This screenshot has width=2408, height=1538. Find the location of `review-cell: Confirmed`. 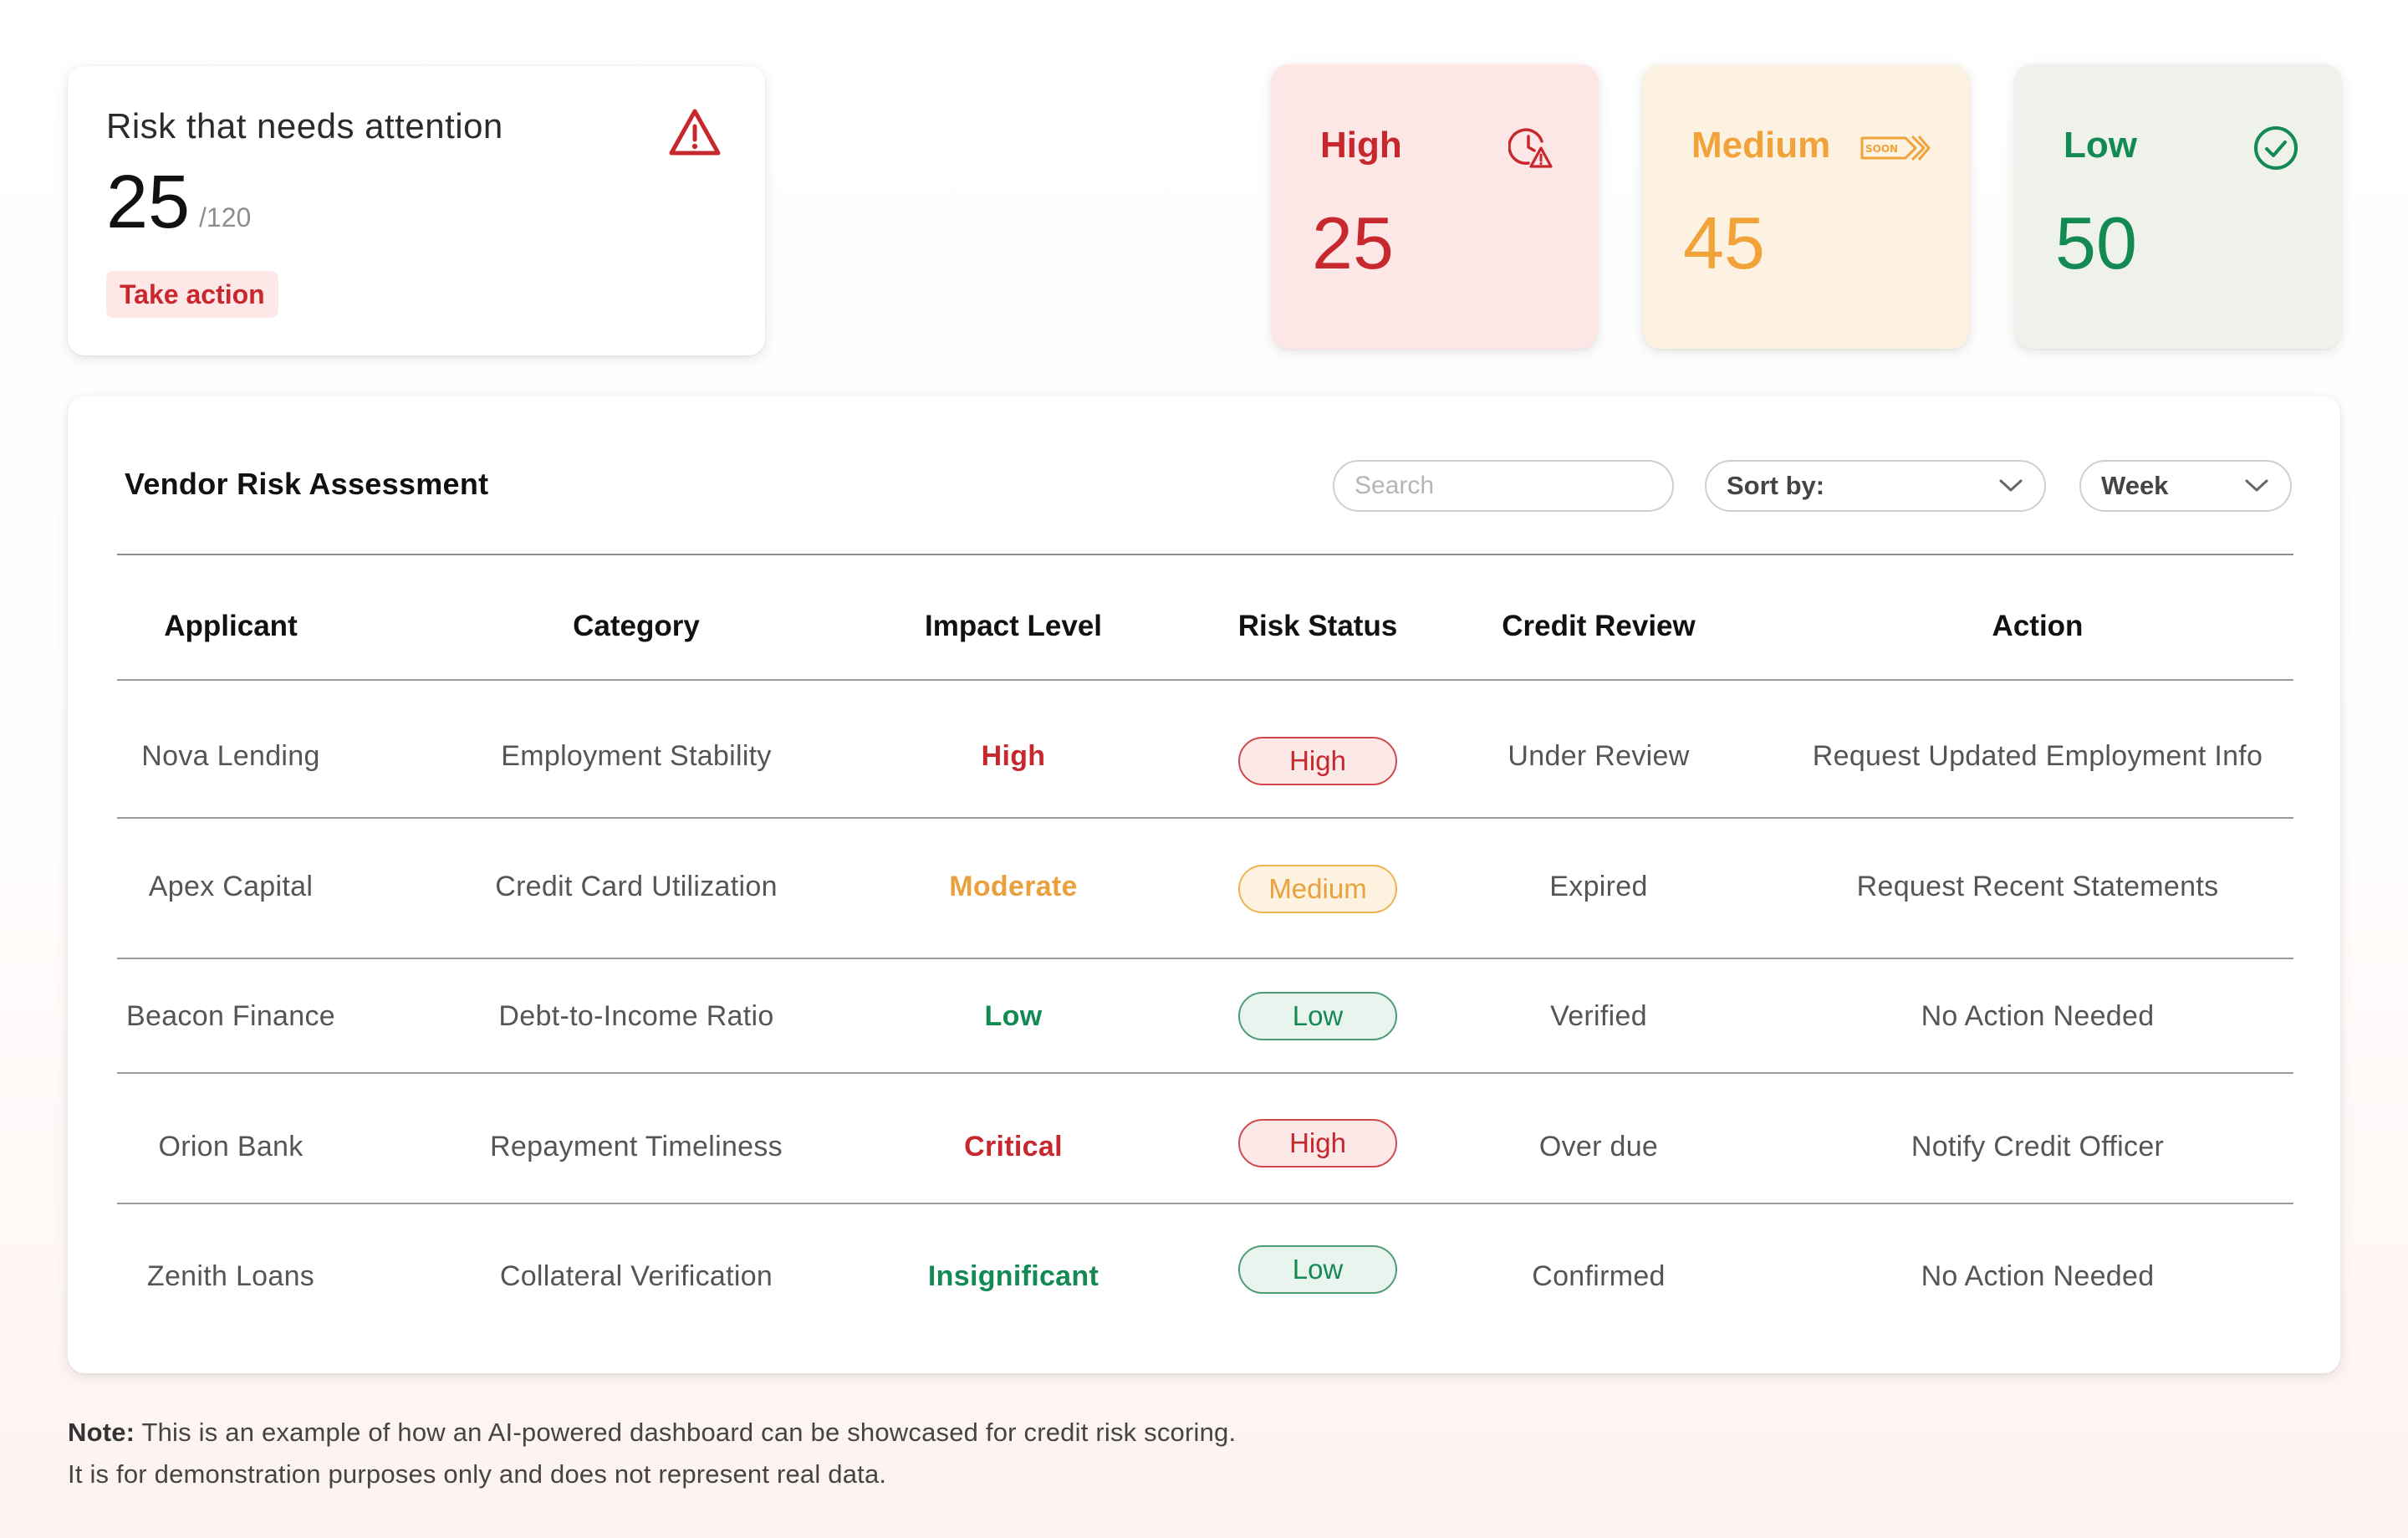

review-cell: Confirmed is located at coordinates (1599, 1276).